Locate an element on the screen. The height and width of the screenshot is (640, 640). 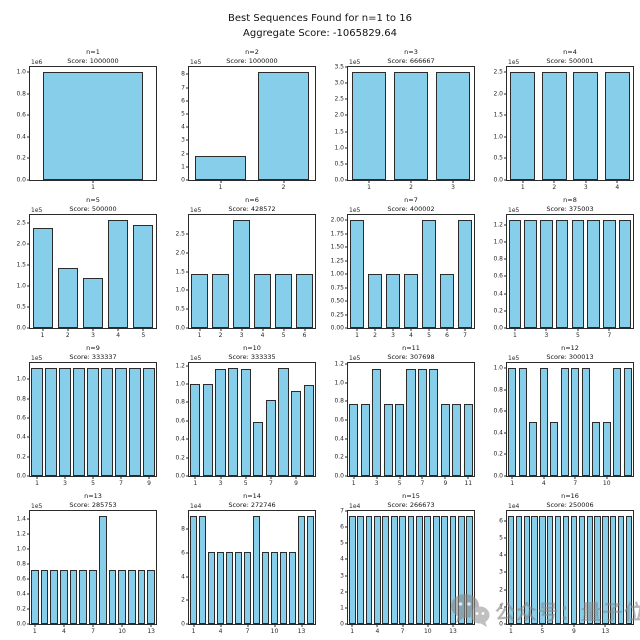
plot-area: 1e5 0.0 0.2 0.4 0.6 0.8 1.0 1.2 1 3 5 7 9 11 is located at coordinates (404, 421).